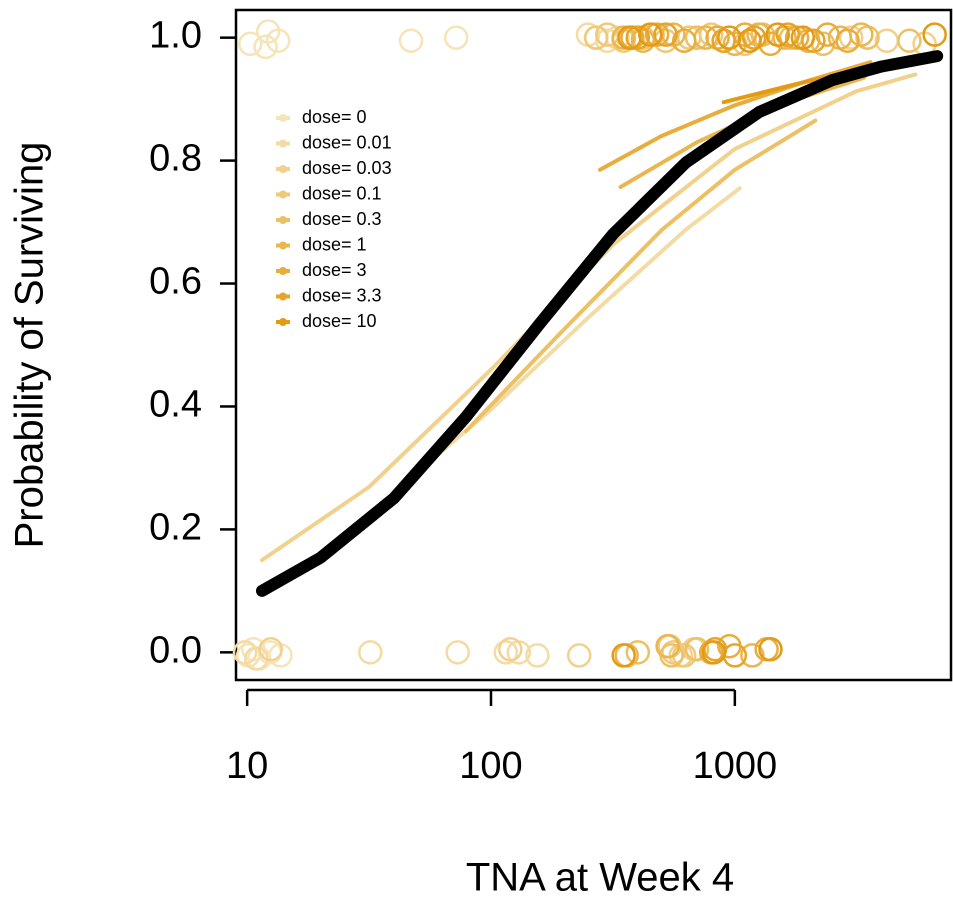 This screenshot has width=953, height=906. Describe the element at coordinates (175, 650) in the screenshot. I see `y-tick-label: 0.0` at that location.